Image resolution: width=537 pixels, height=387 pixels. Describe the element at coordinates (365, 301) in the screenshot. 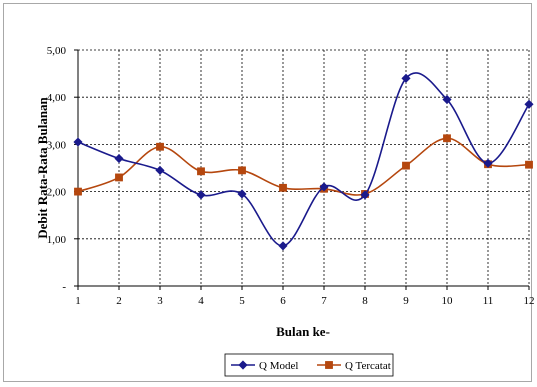

I see `x-tick-label: 8` at that location.